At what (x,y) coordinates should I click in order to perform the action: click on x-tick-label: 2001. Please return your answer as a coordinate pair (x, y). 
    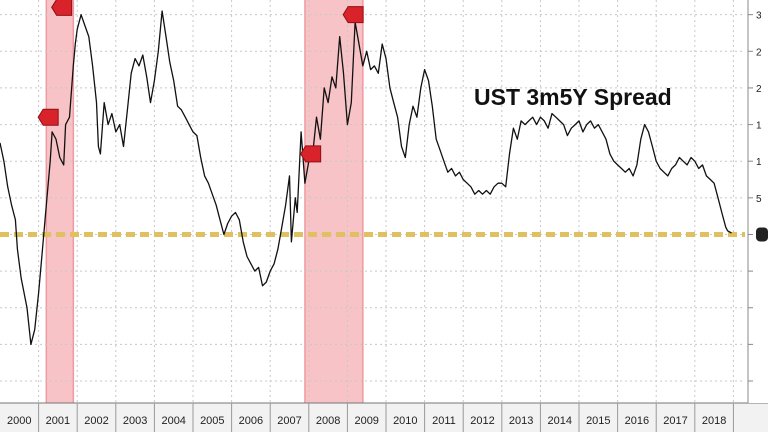
    Looking at the image, I should click on (58, 421).